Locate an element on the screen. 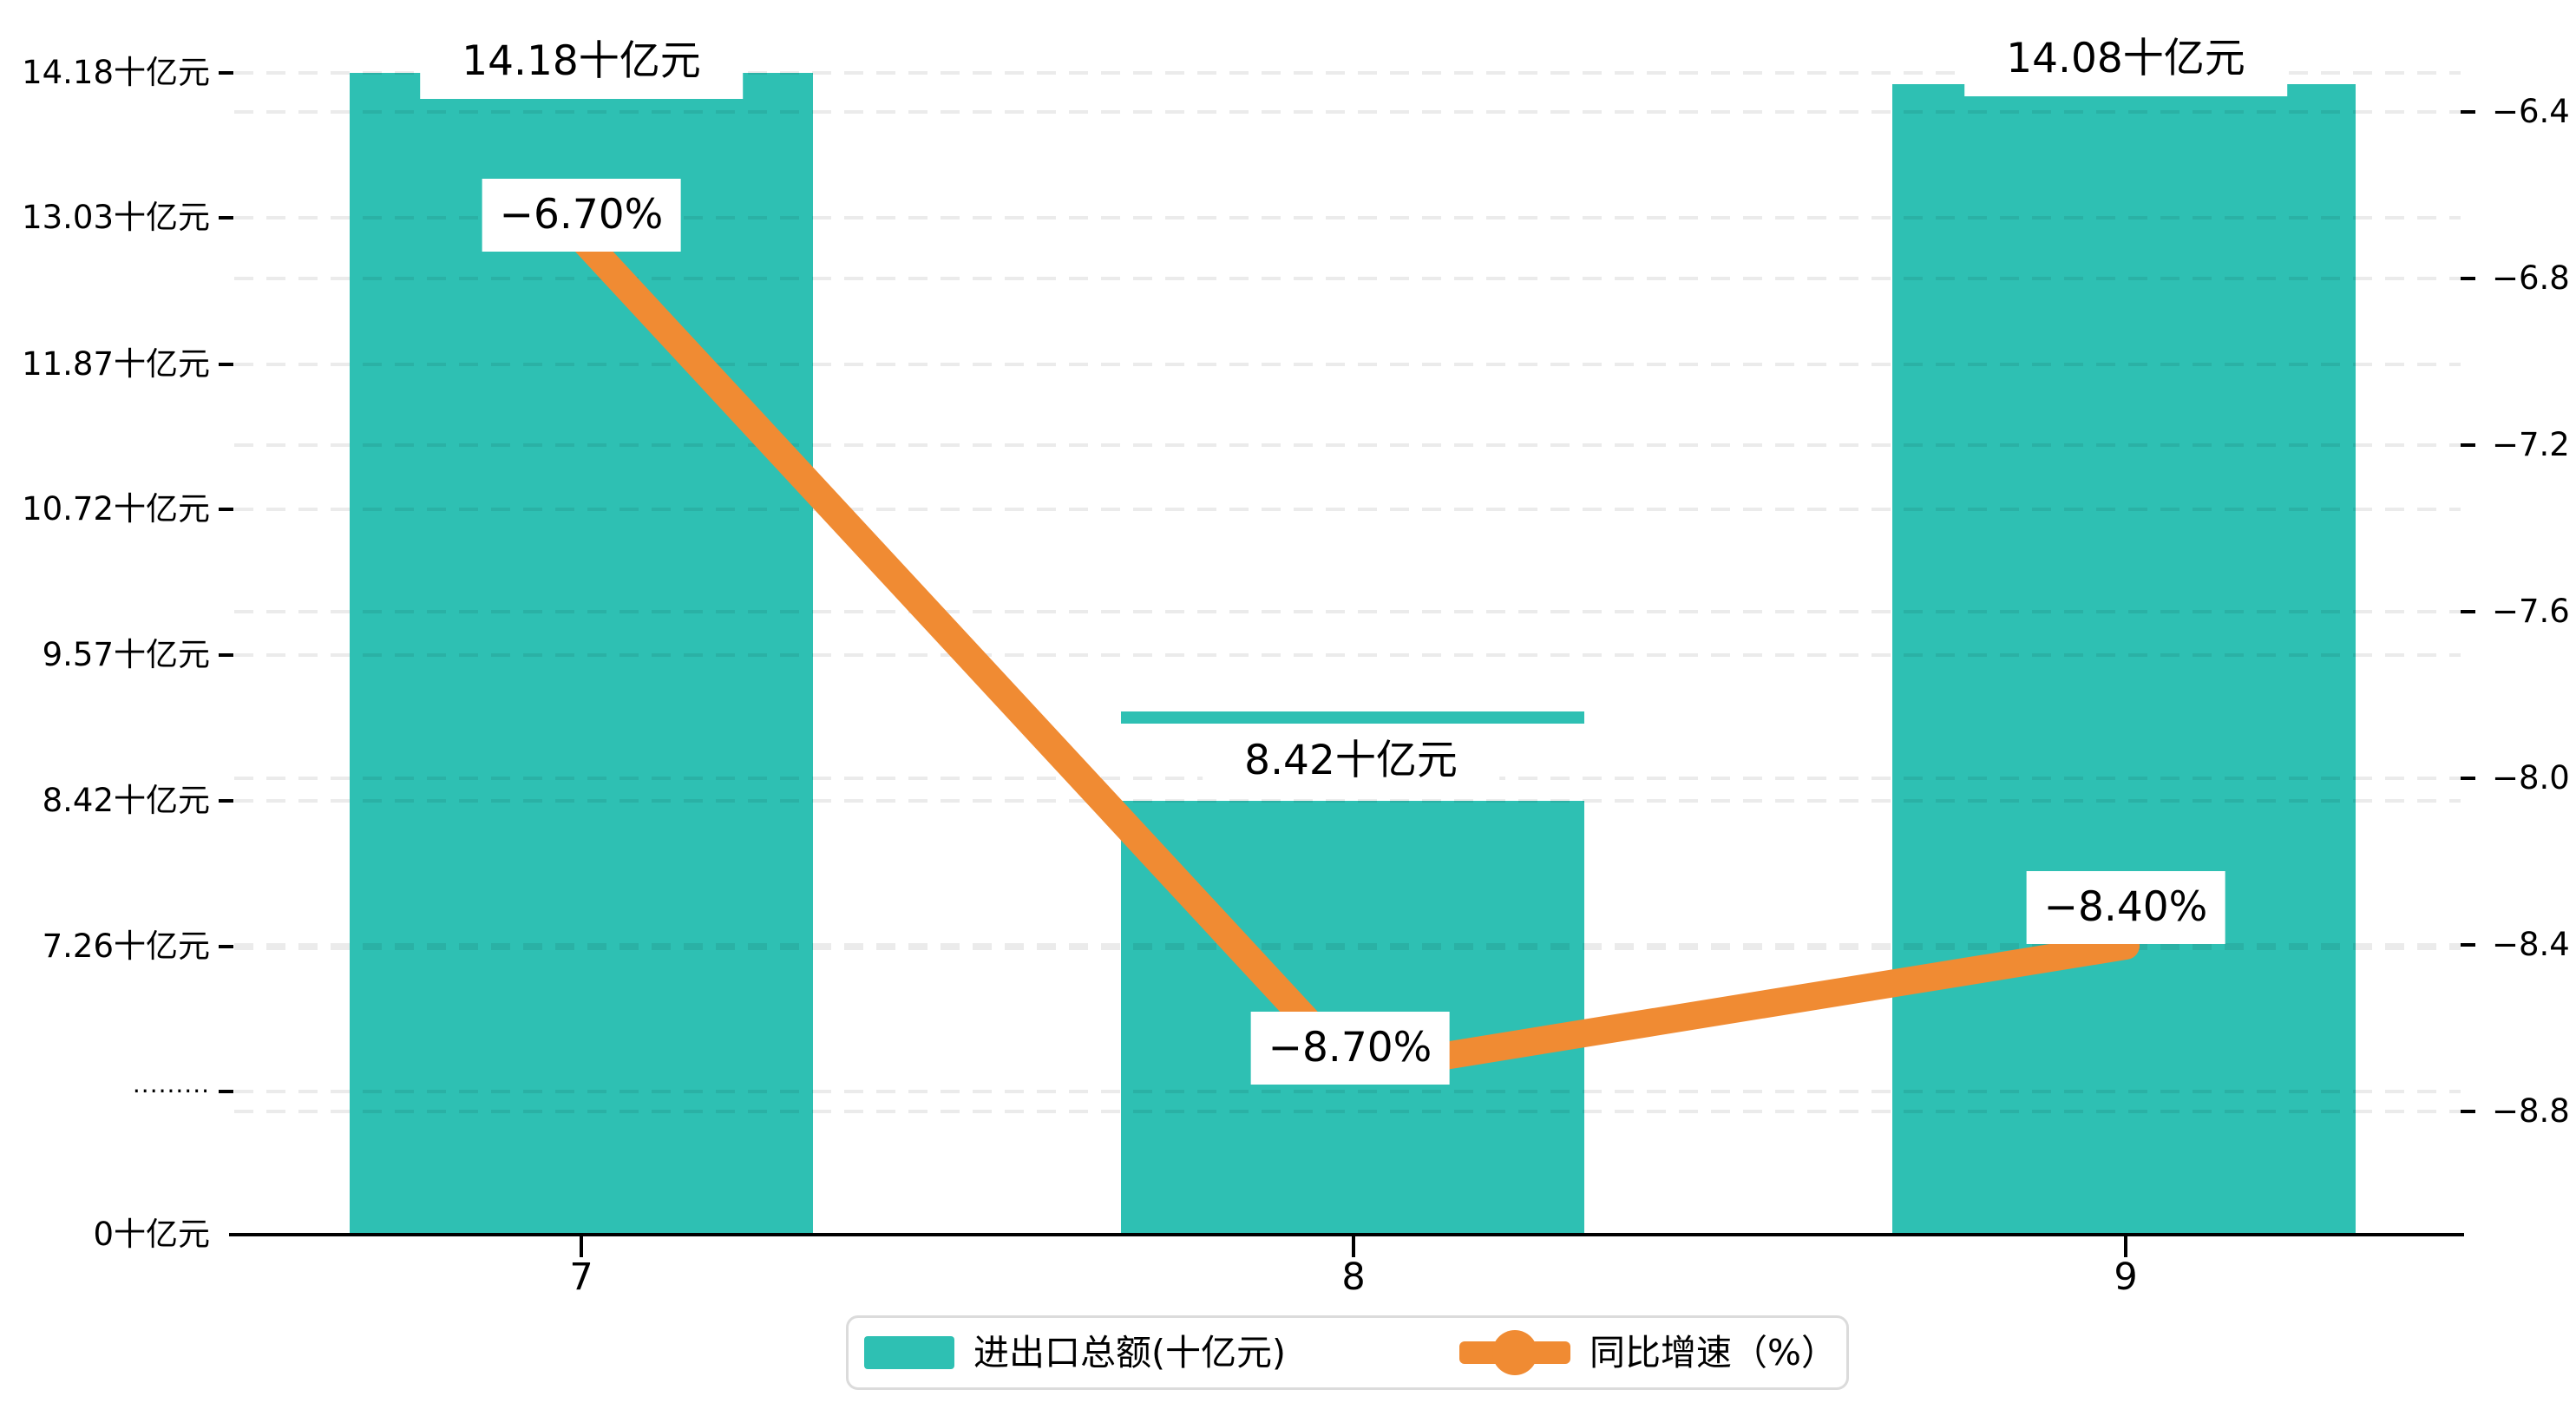 The image size is (2576, 1416). line-value-label-9: −8.40% is located at coordinates (2125, 908).